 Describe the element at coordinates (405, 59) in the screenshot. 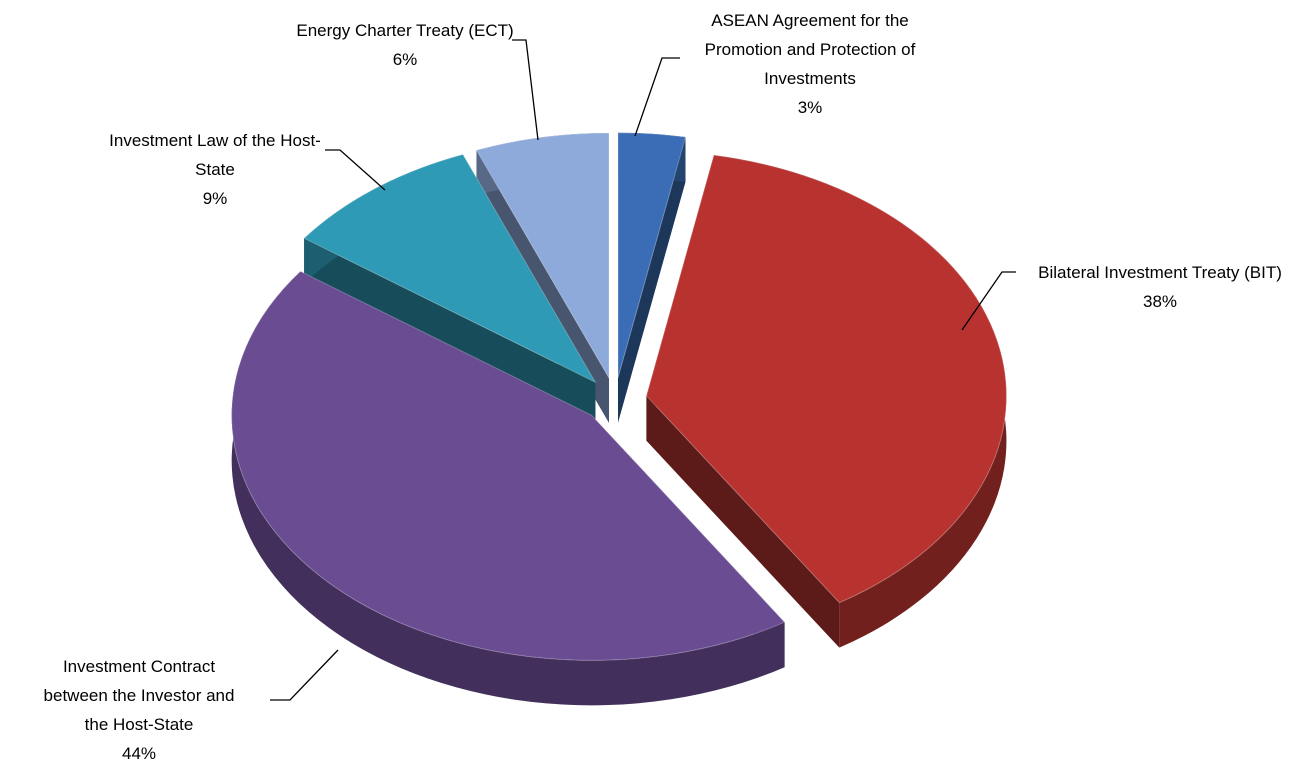

I see `value-label: 6%` at that location.